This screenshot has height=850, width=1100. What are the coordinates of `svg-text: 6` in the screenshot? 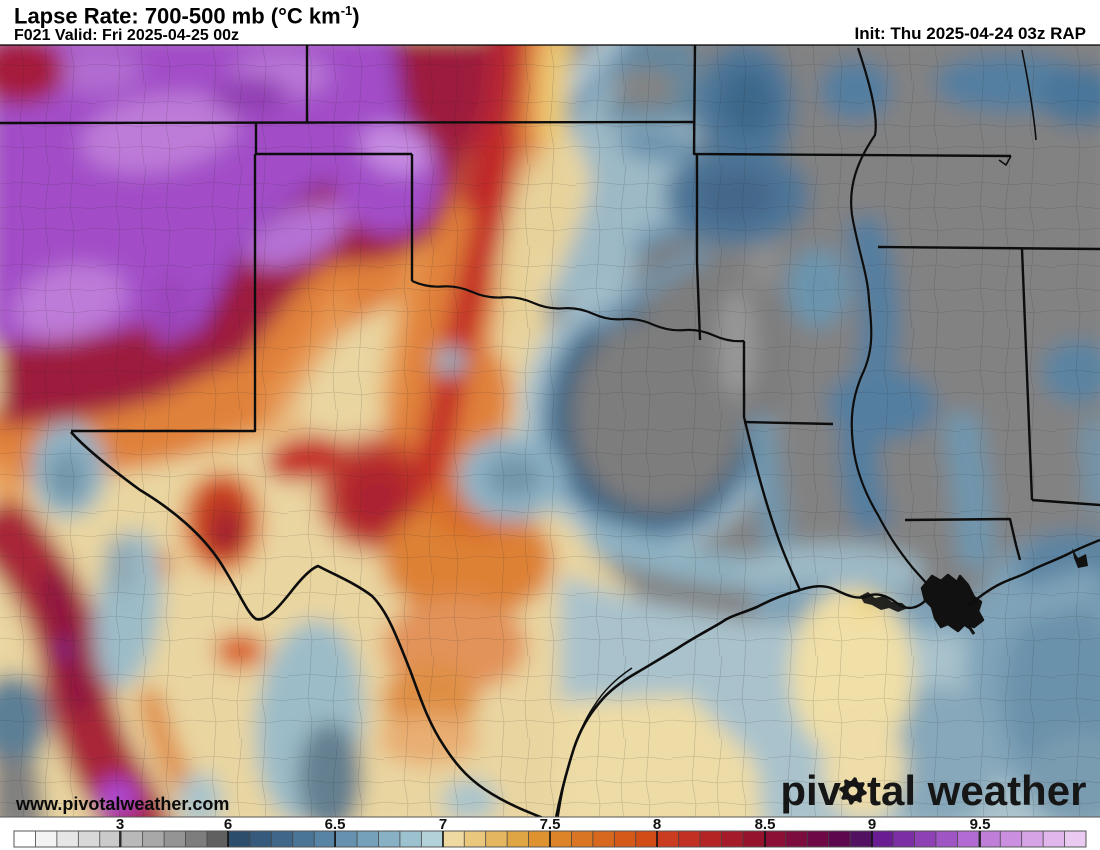 It's located at (228, 824).